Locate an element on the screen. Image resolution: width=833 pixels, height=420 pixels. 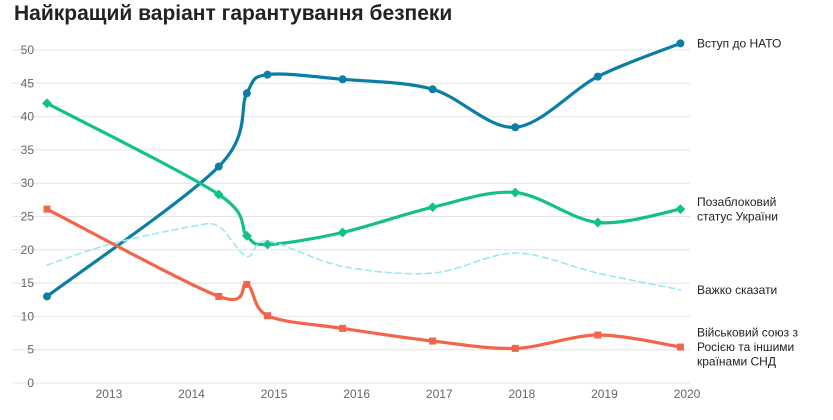
x-tick-label-2015: 2015 is located at coordinates (274, 394).